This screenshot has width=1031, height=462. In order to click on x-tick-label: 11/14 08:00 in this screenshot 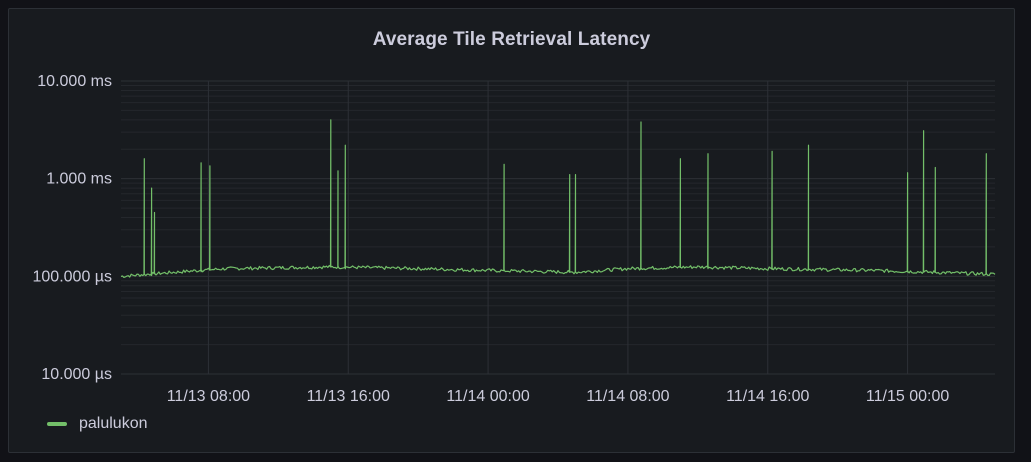, I will do `click(627, 396)`.